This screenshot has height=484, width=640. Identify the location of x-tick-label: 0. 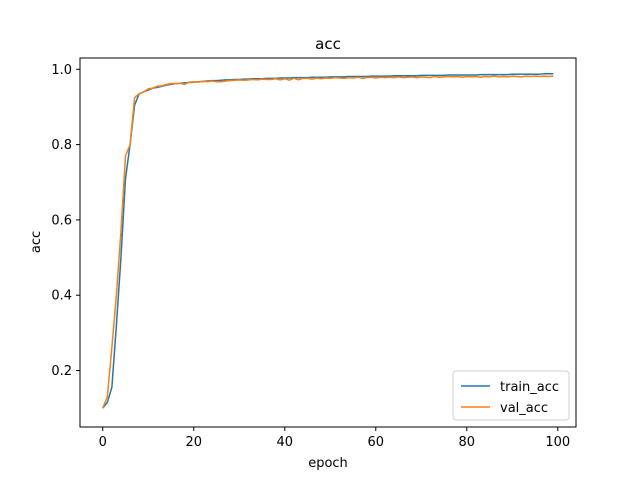
(103, 442).